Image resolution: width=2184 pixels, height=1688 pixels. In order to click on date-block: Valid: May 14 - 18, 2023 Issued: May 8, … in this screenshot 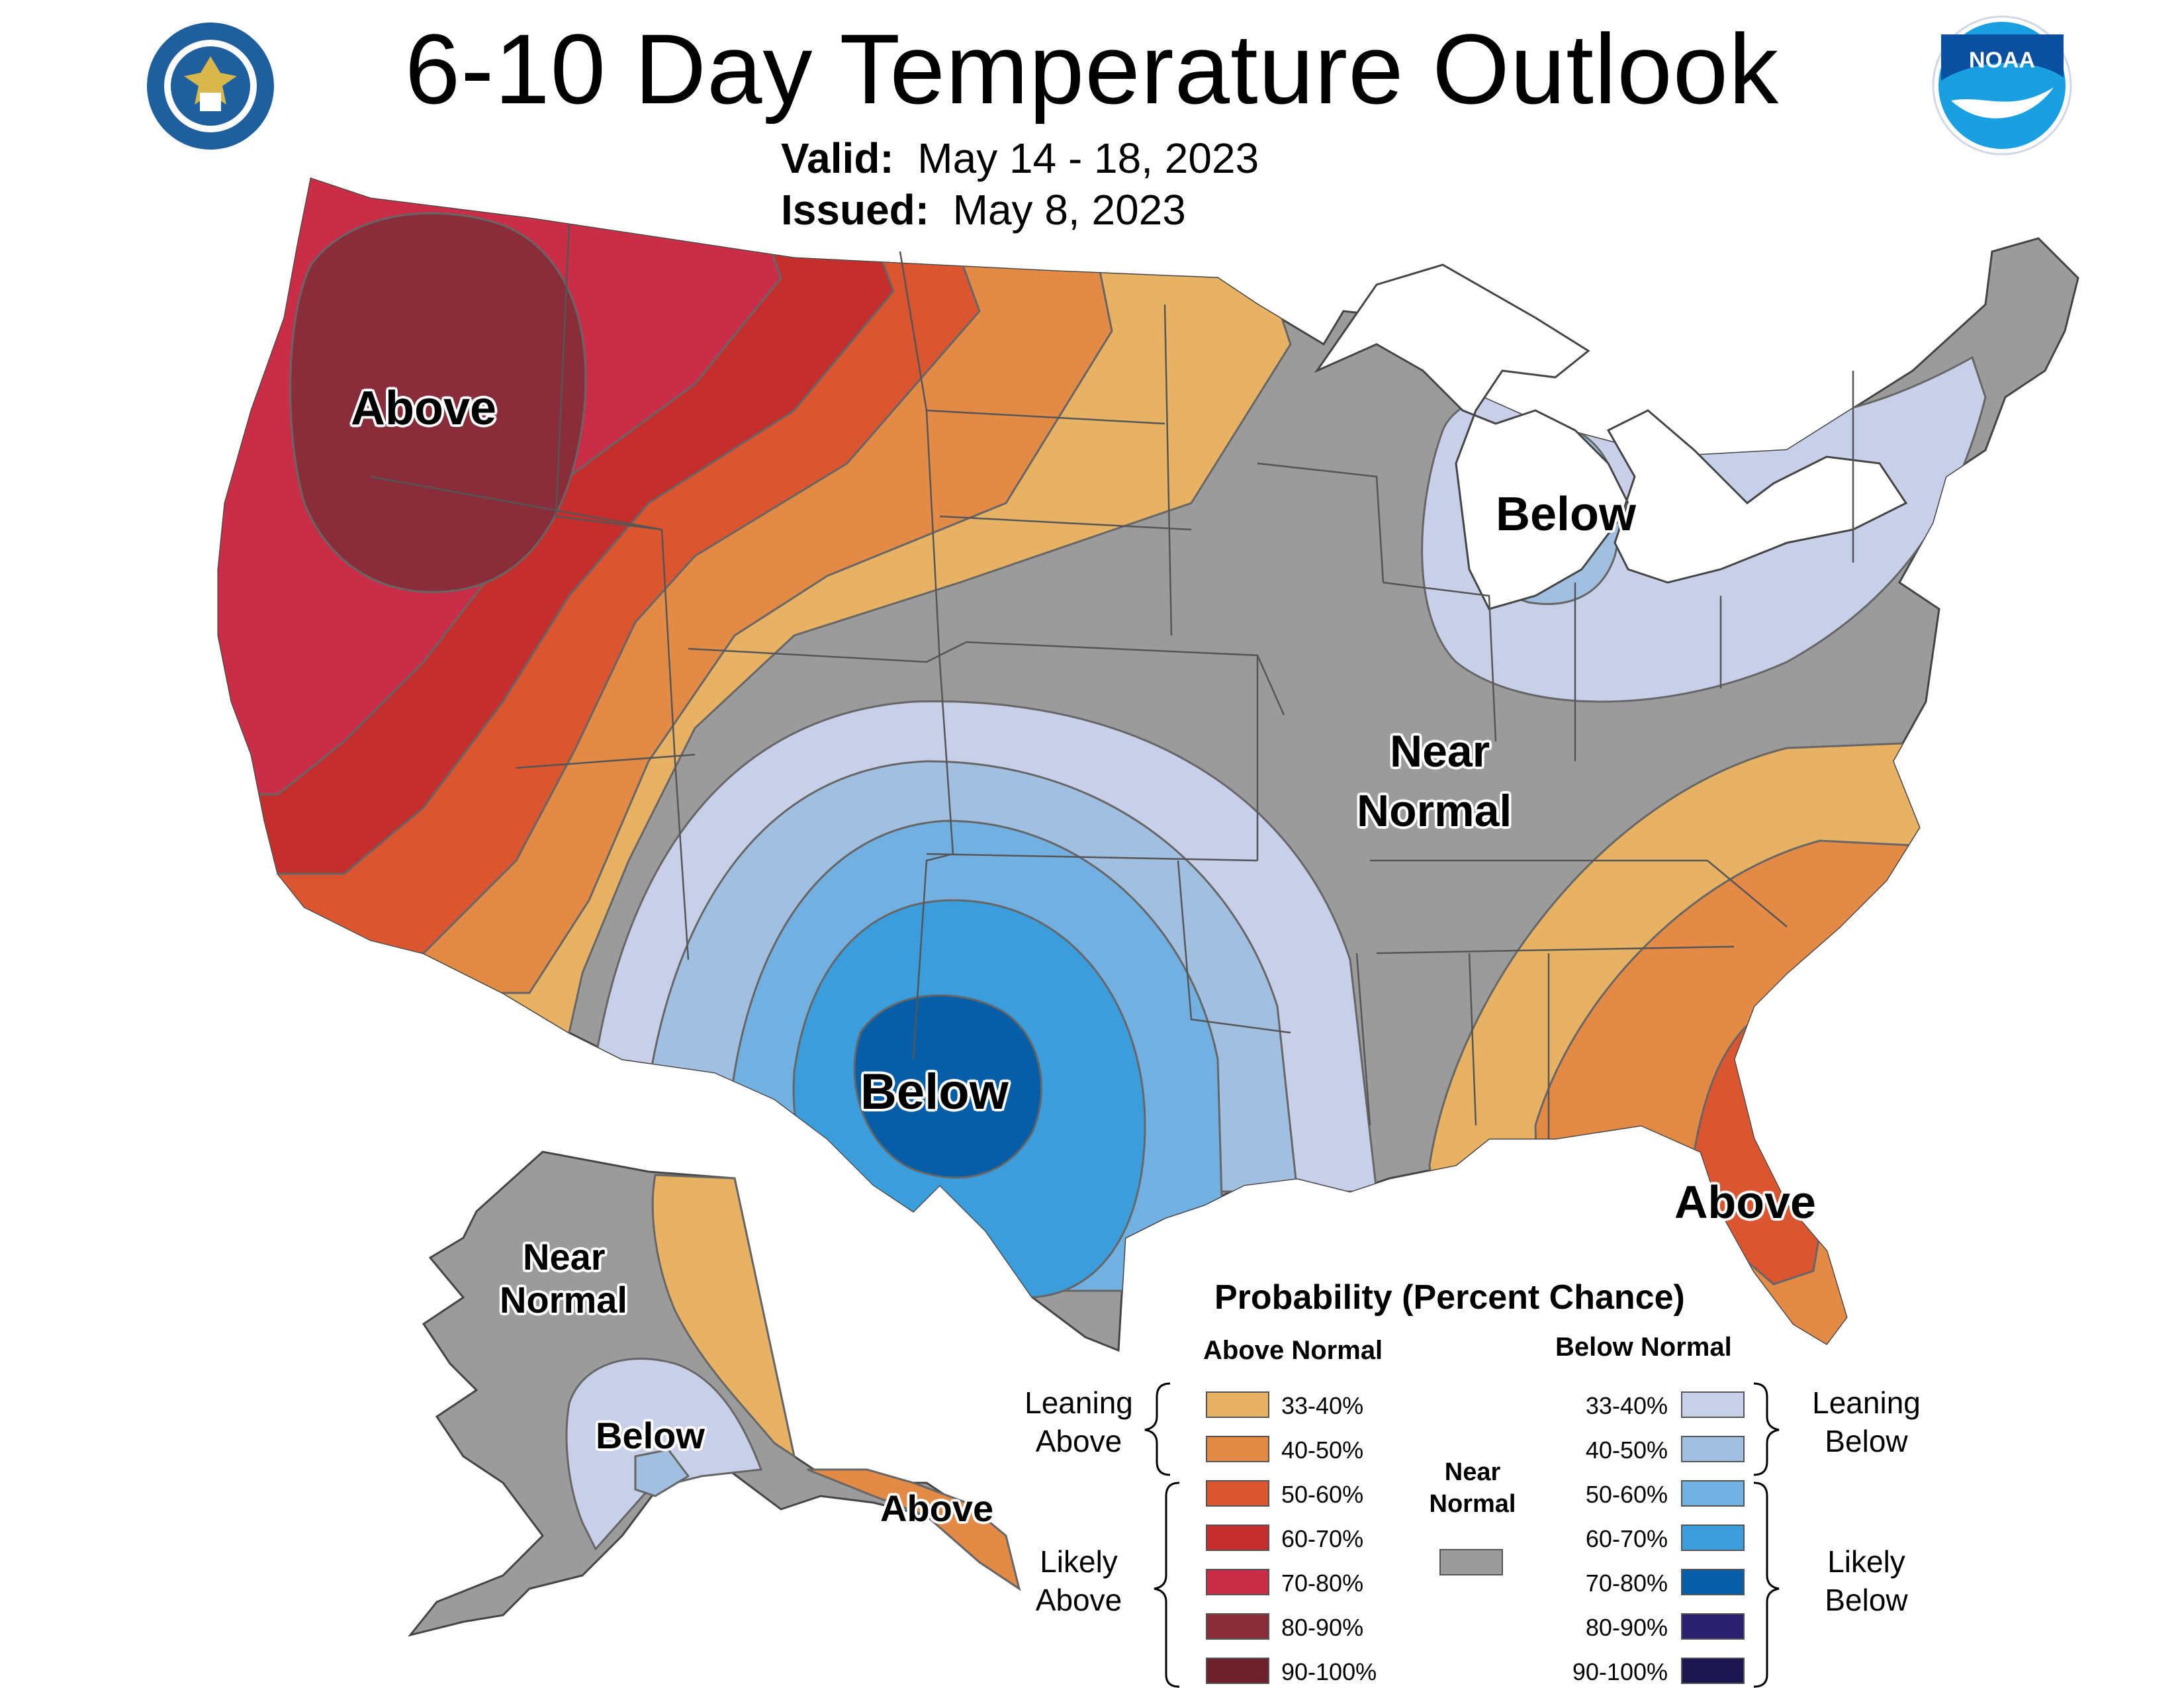, I will do `click(1020, 184)`.